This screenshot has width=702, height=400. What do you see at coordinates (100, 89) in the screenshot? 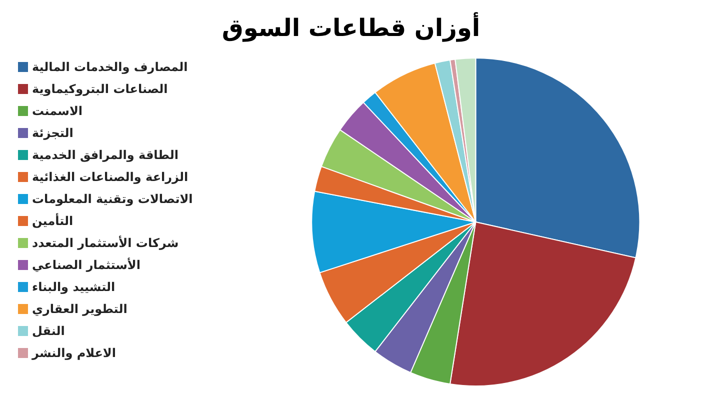
I see `legend-label: الصناعات البتروكيماوية` at bounding box center [100, 89].